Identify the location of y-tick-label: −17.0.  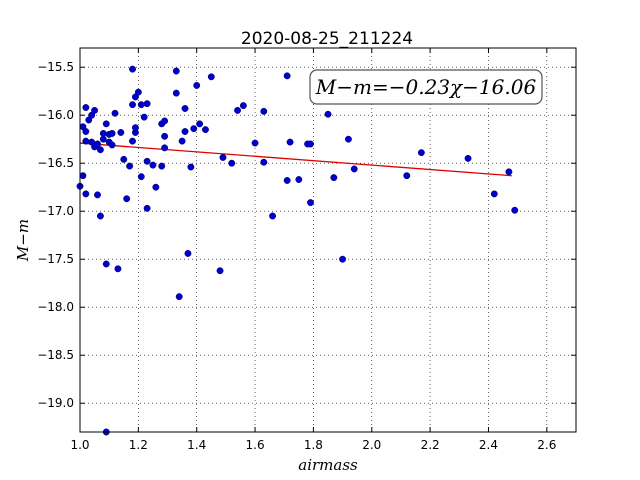
(55, 211).